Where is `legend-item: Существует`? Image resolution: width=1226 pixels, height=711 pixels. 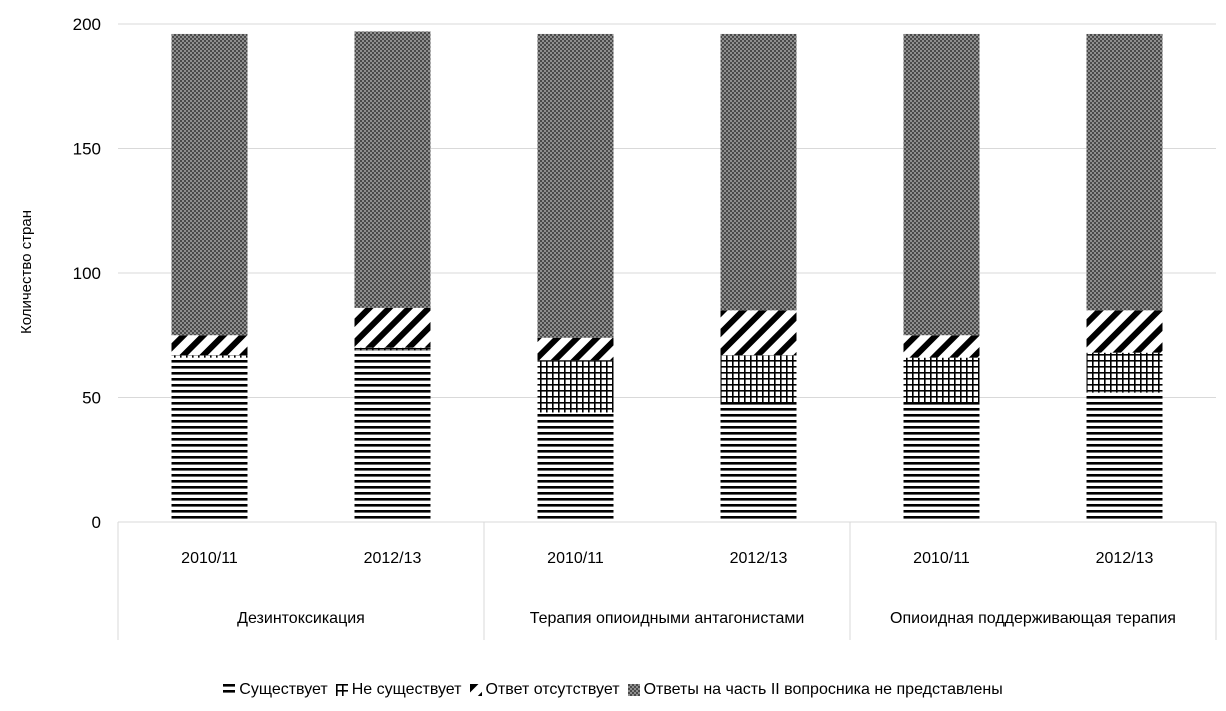 legend-item: Существует is located at coordinates (275, 690).